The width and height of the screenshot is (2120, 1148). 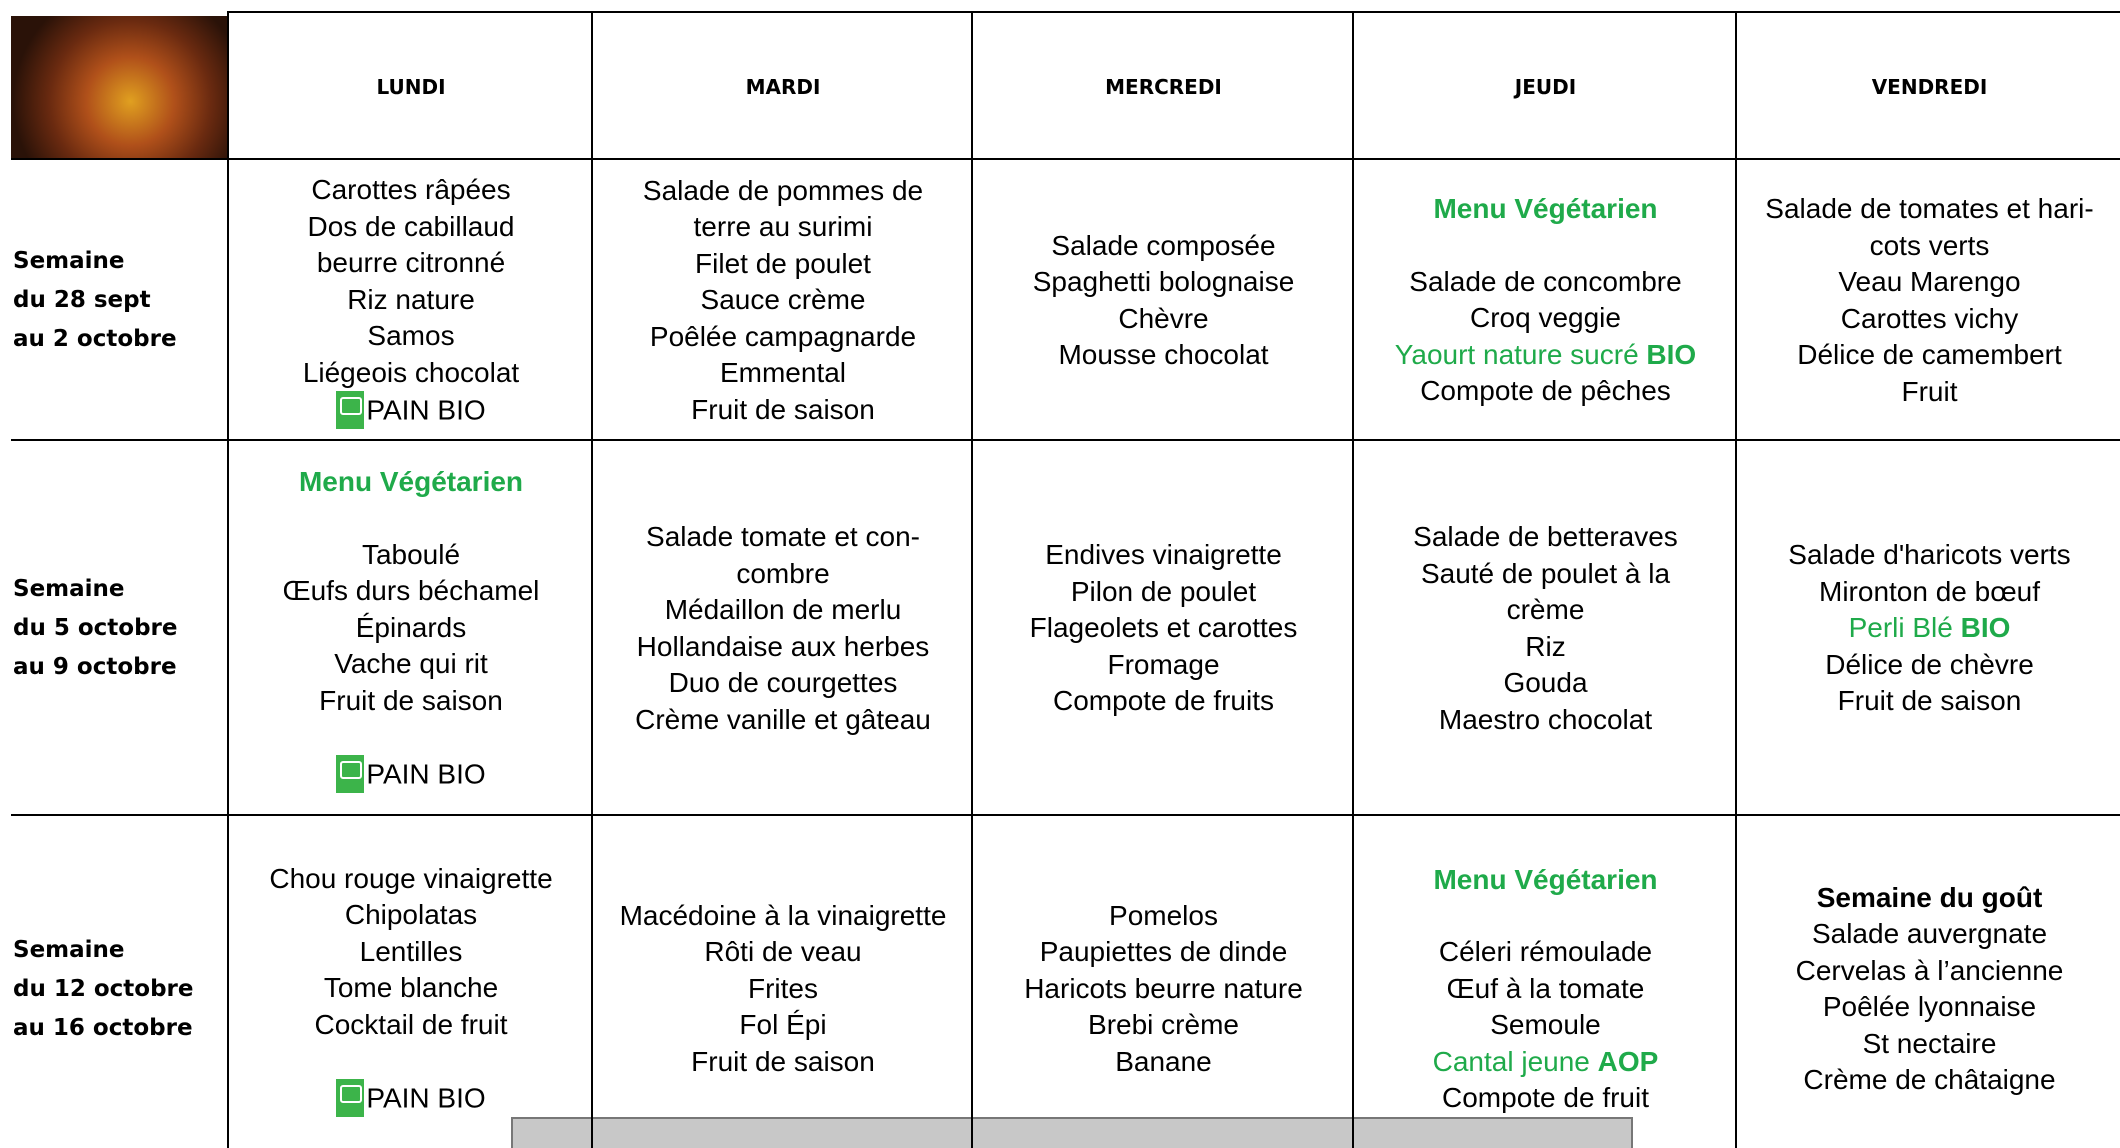 I want to click on menu-line: Hollandaise aux herbes, so click(x=783, y=646).